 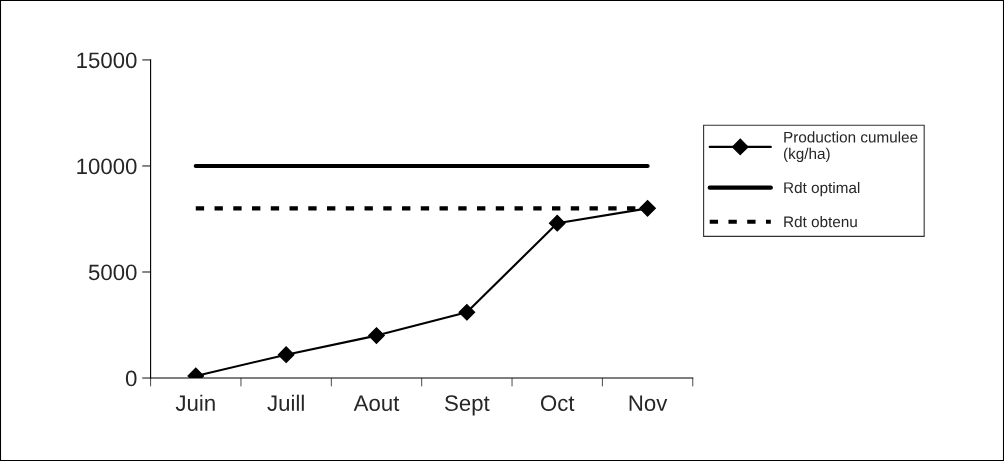 What do you see at coordinates (285, 403) in the screenshot?
I see `x-tick-label: Juill` at bounding box center [285, 403].